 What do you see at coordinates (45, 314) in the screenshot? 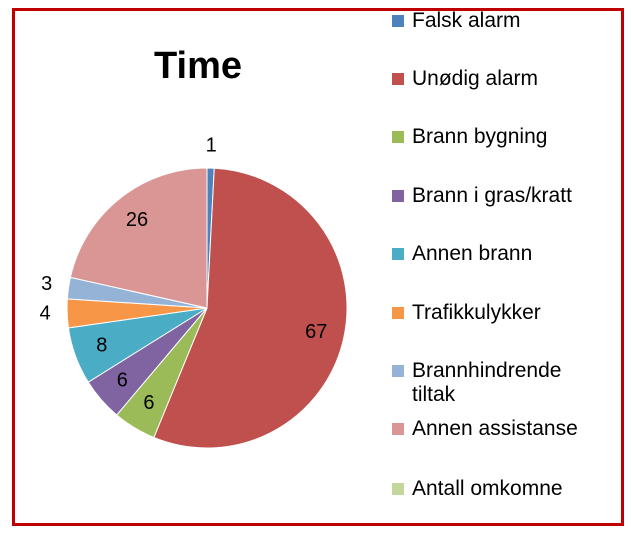
I see `data-label: 4` at bounding box center [45, 314].